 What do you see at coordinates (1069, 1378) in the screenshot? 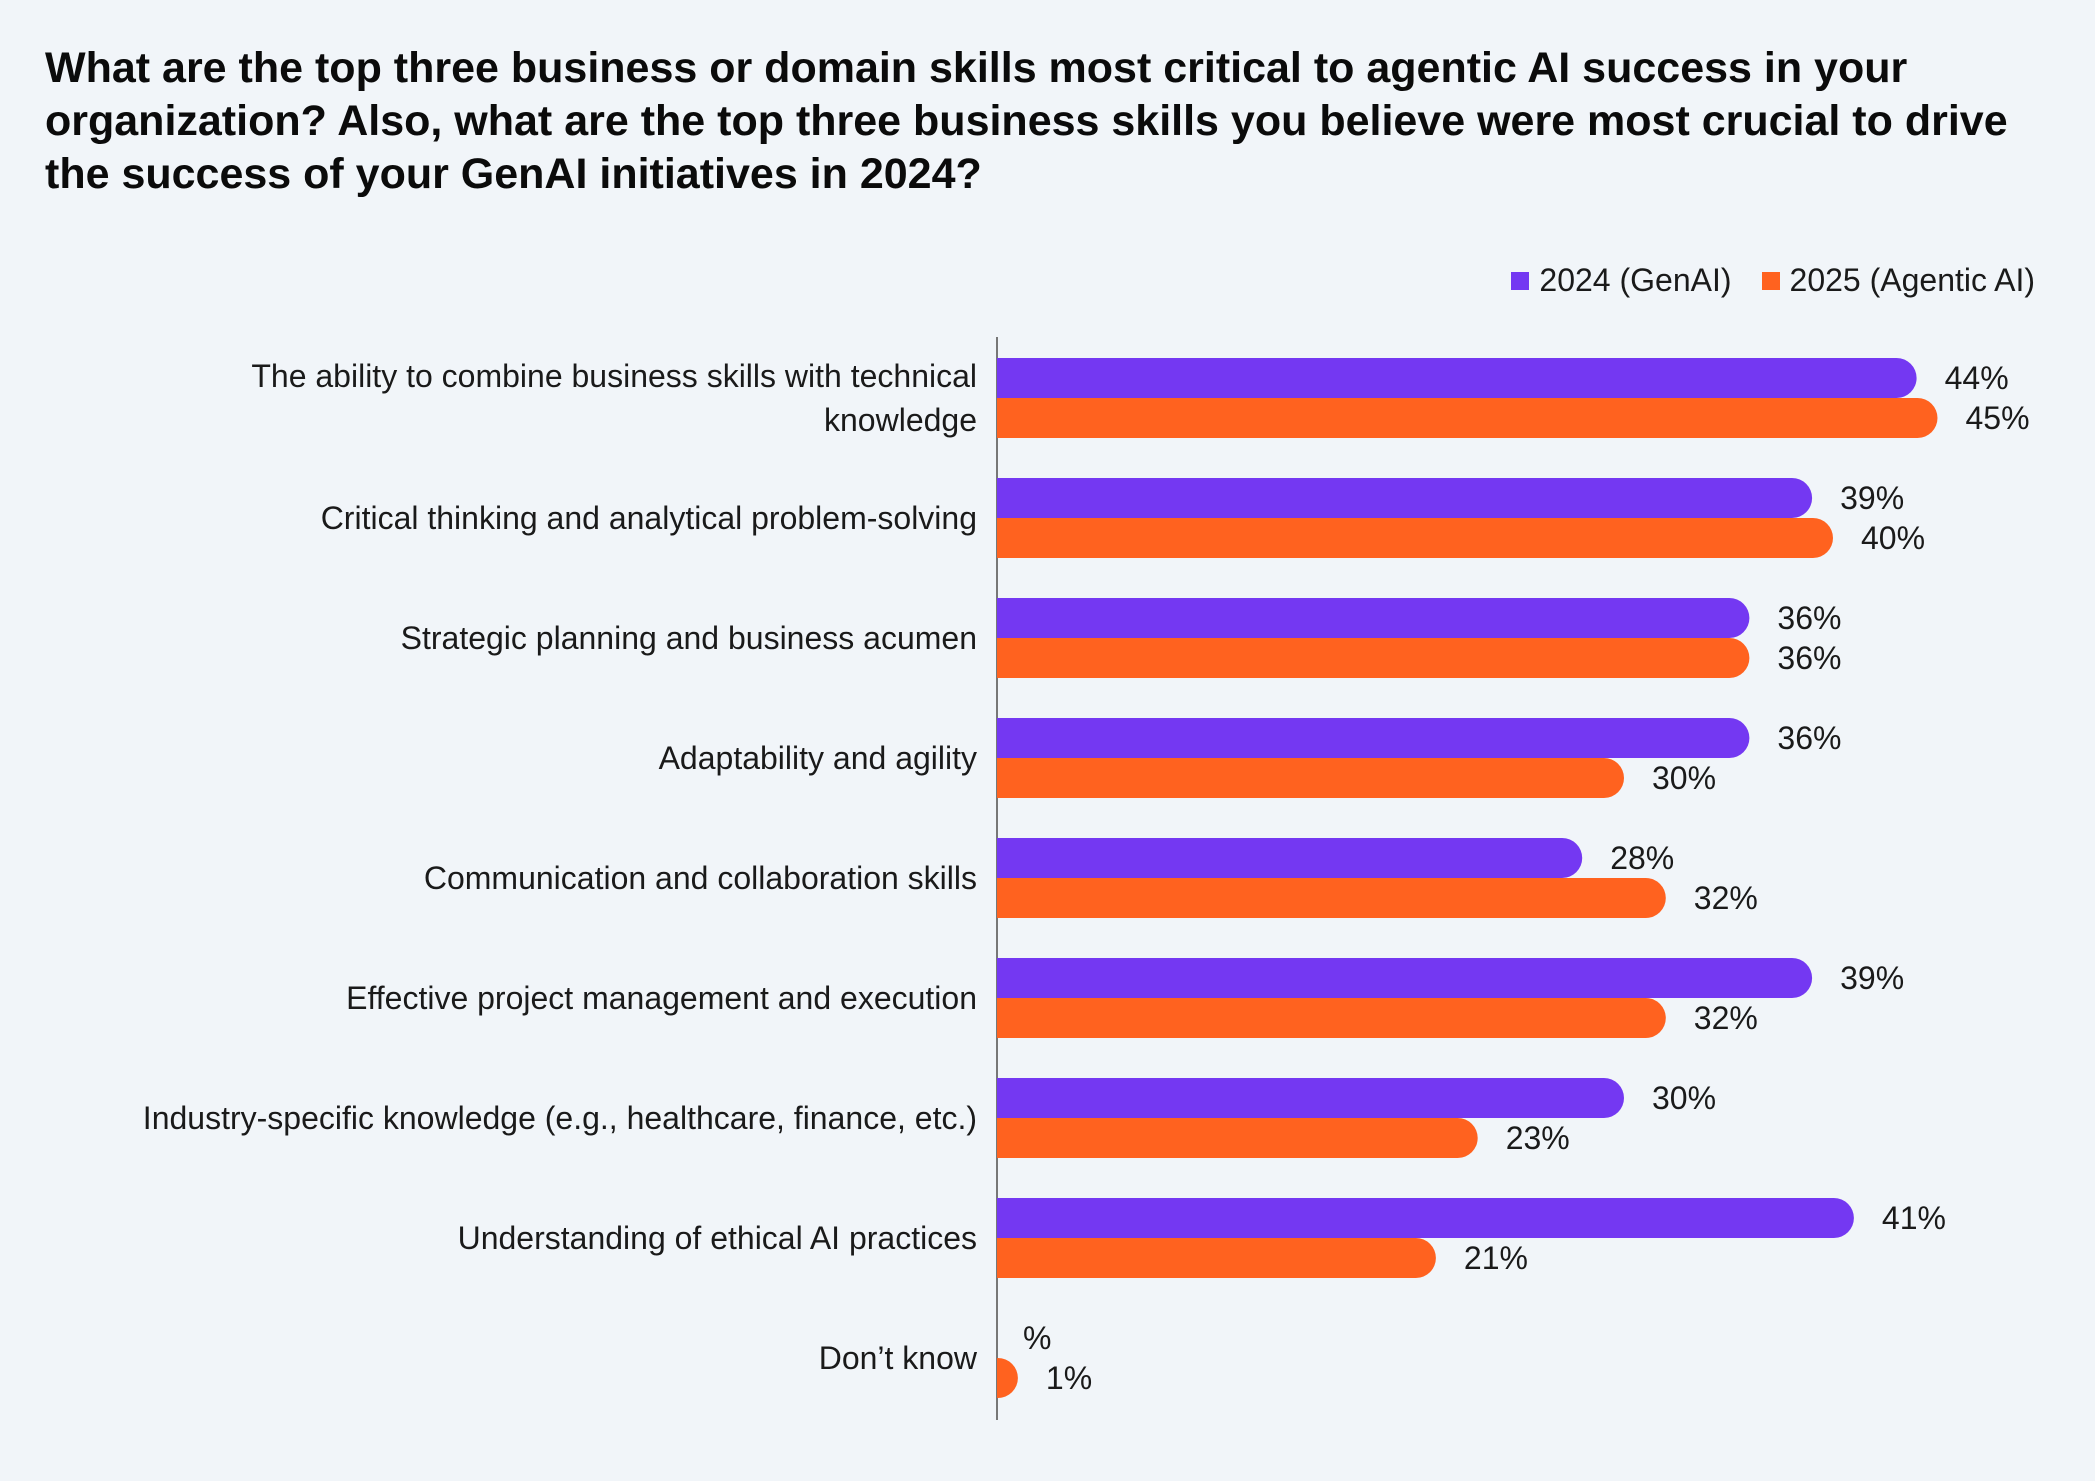
I see `data-label-2025: 1%` at bounding box center [1069, 1378].